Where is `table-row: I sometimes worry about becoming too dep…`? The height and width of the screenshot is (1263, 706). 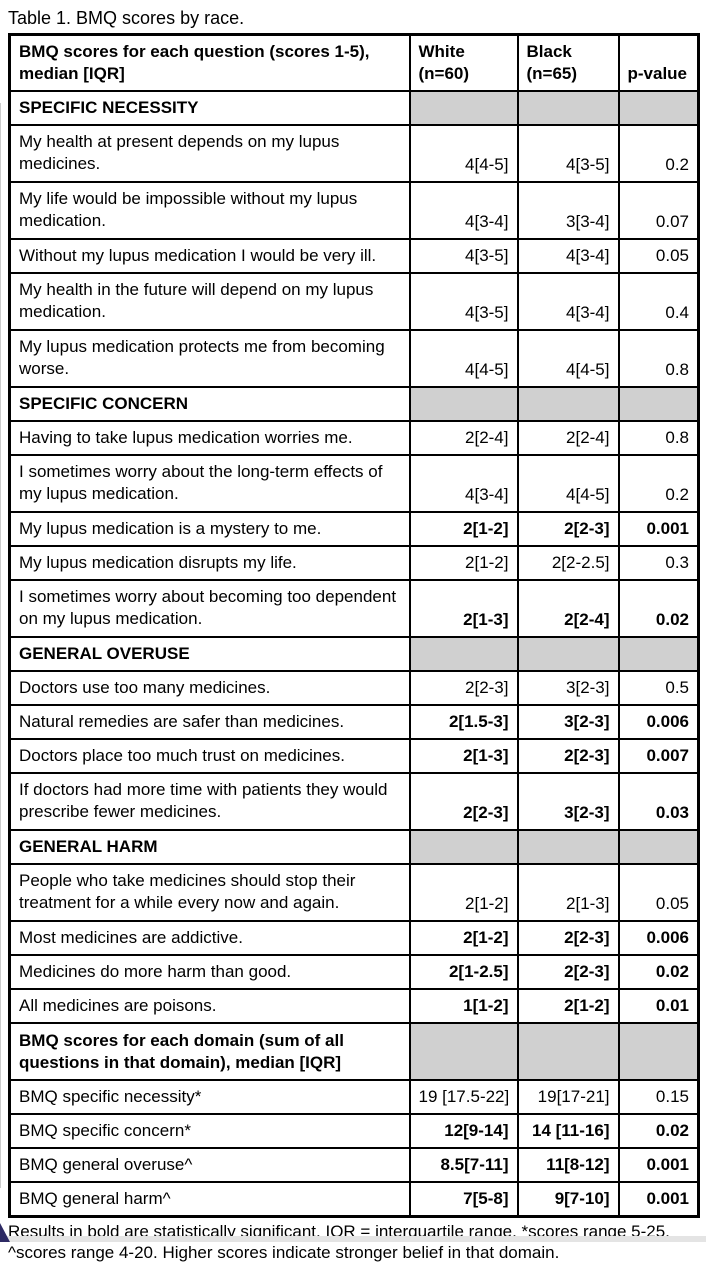
table-row: I sometimes worry about becoming too dep… is located at coordinates (354, 608).